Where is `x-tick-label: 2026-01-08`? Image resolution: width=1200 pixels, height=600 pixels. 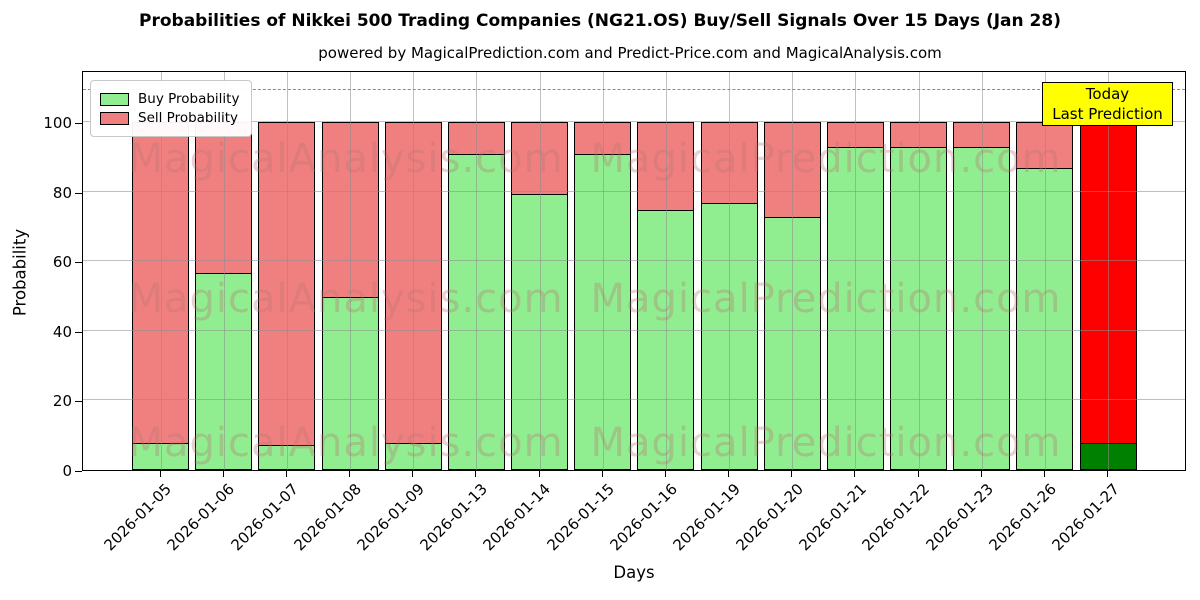 x-tick-label: 2026-01-08 is located at coordinates (327, 517).